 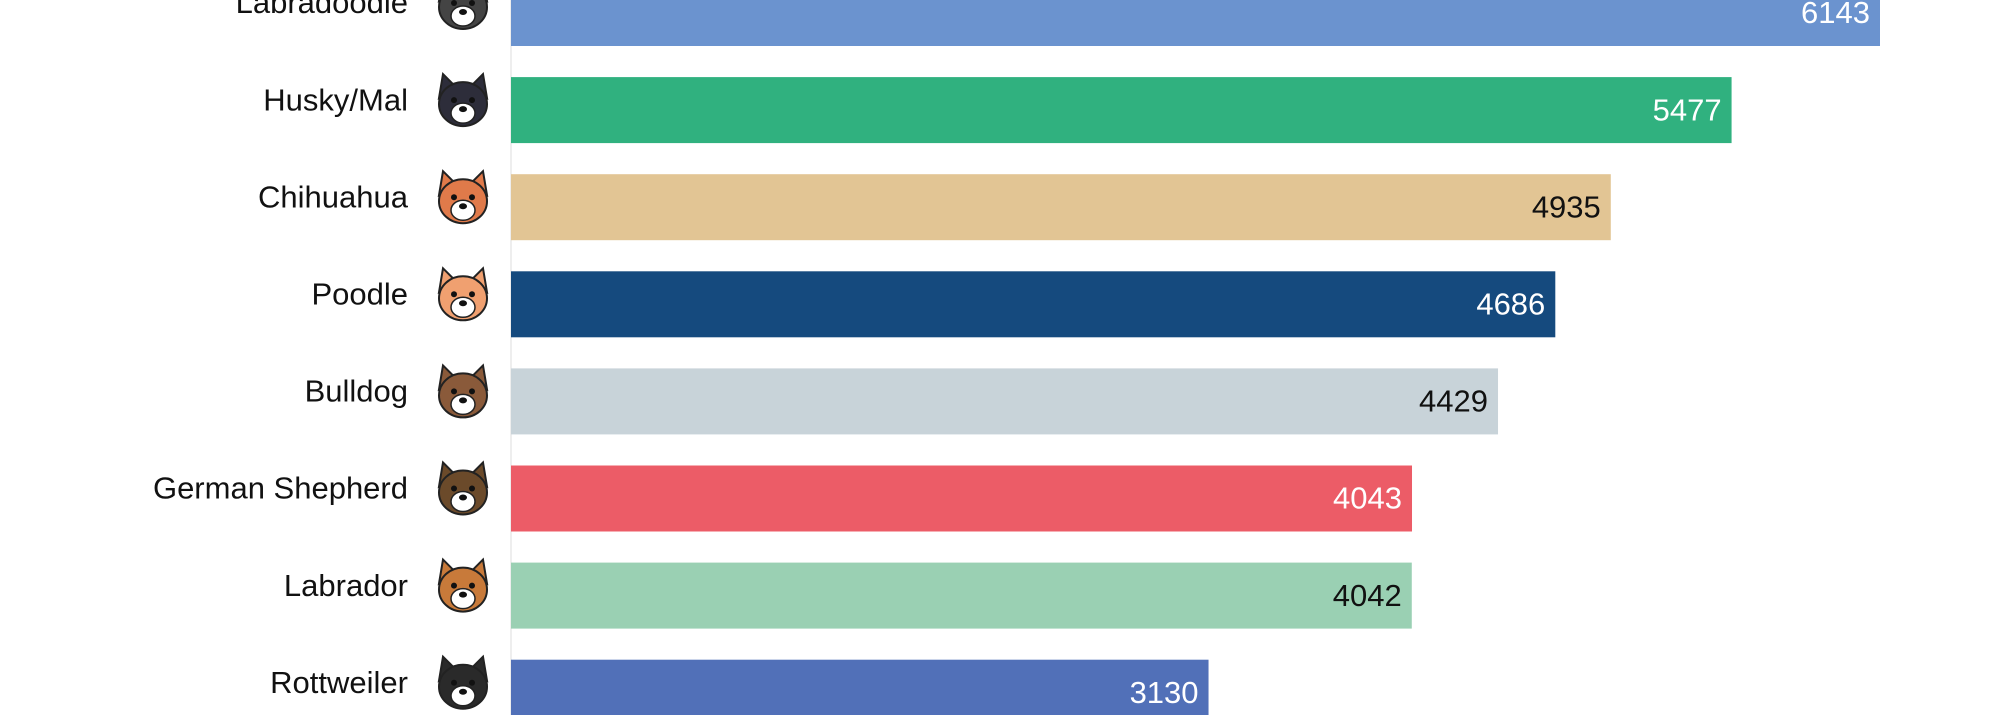 What do you see at coordinates (335, 99) in the screenshot?
I see `category-label: Husky/Mal` at bounding box center [335, 99].